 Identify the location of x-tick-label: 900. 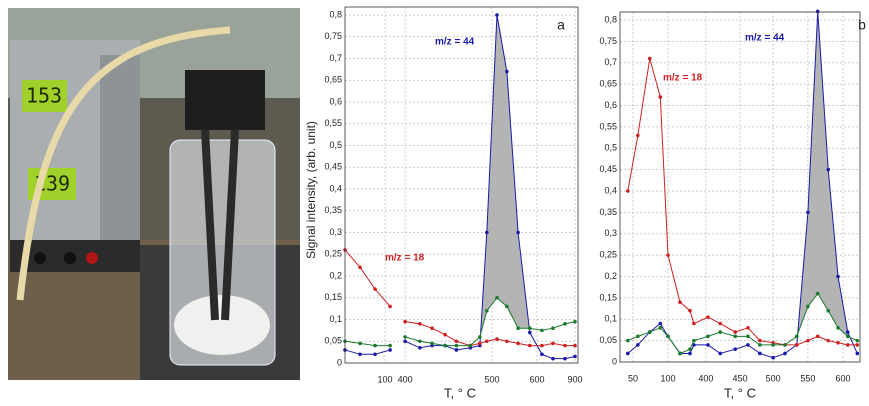
(574, 379).